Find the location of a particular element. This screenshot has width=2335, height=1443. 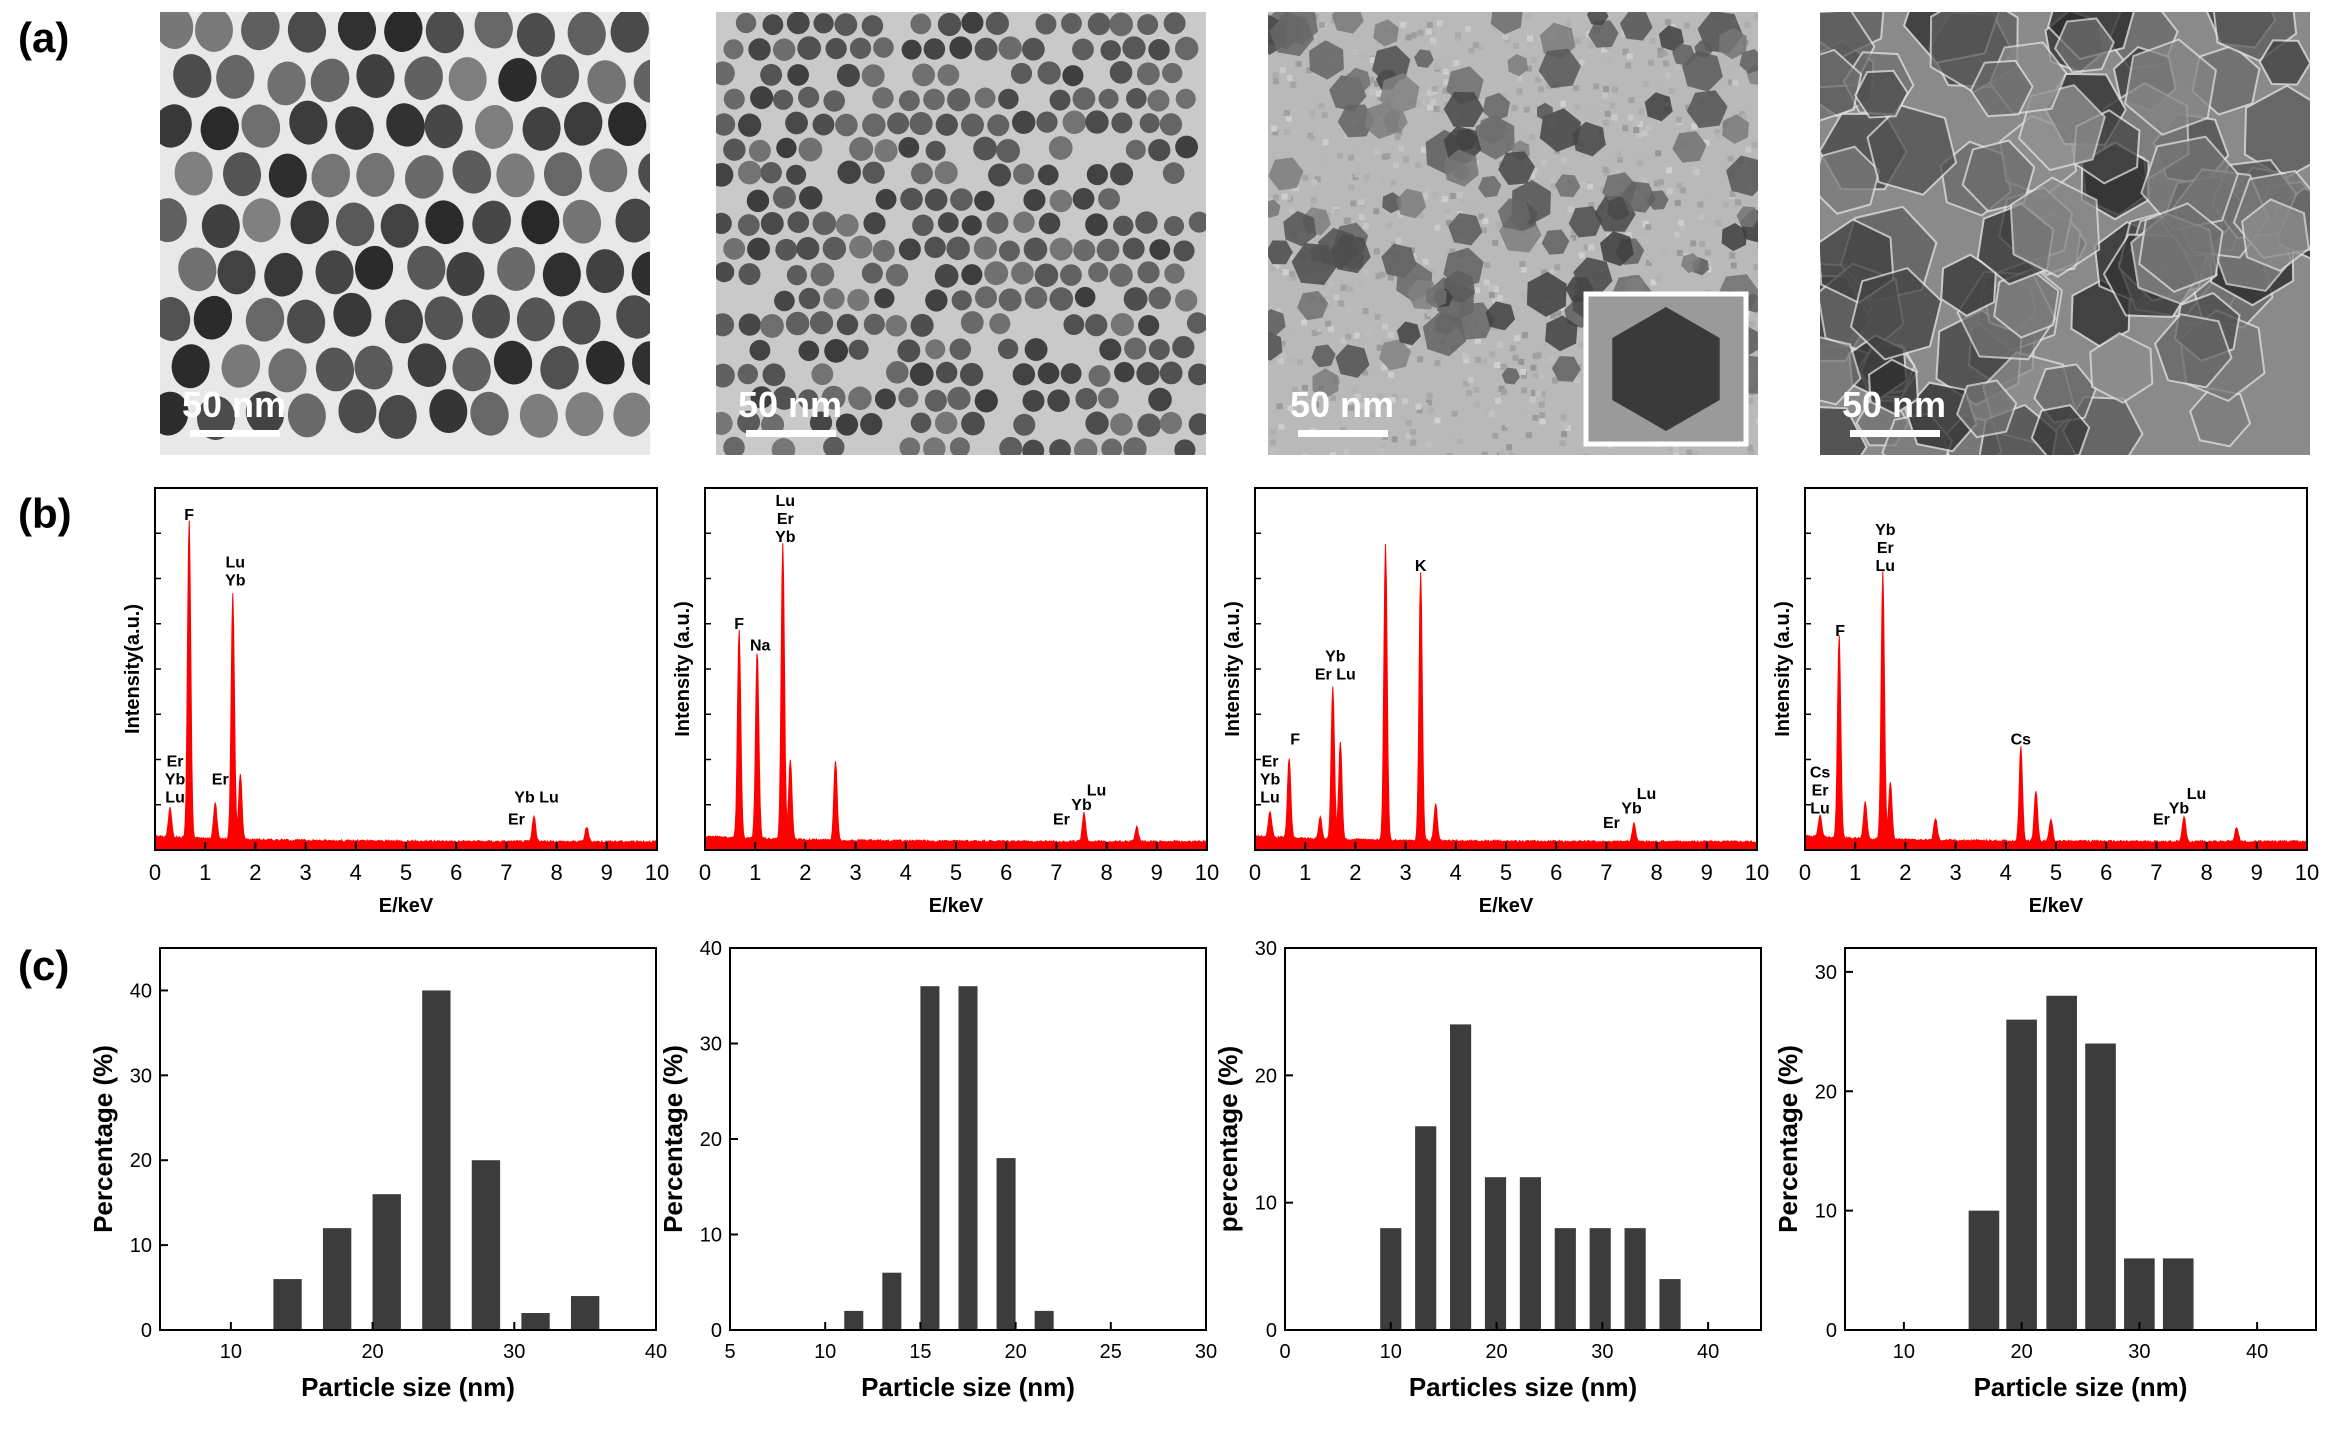

tem-image-3: 50 nm is located at coordinates (1513, 233).